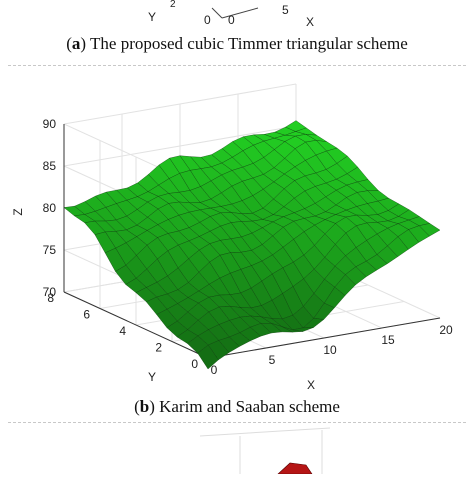 The image size is (474, 479). What do you see at coordinates (295, 468) in the screenshot?
I see `fragment-surface` at bounding box center [295, 468].